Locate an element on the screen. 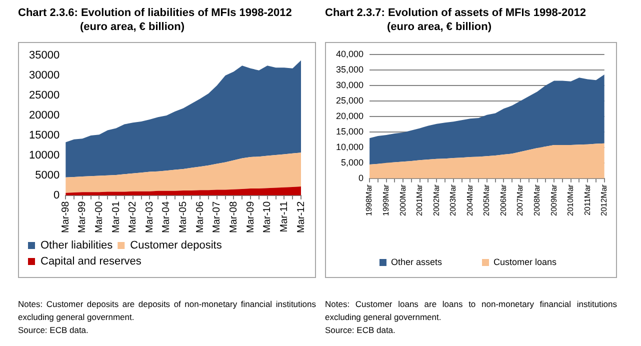 The image size is (641, 346). x-tick-label: Mar-00 is located at coordinates (99, 217).